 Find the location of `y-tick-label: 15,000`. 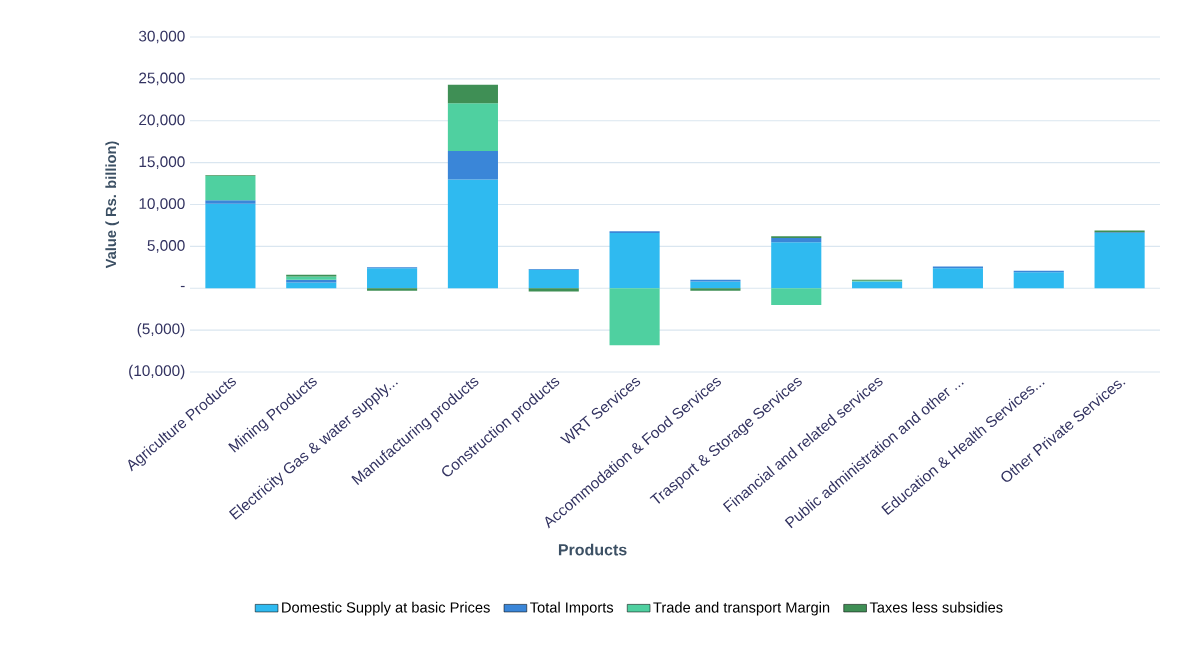

y-tick-label: 15,000 is located at coordinates (162, 162).